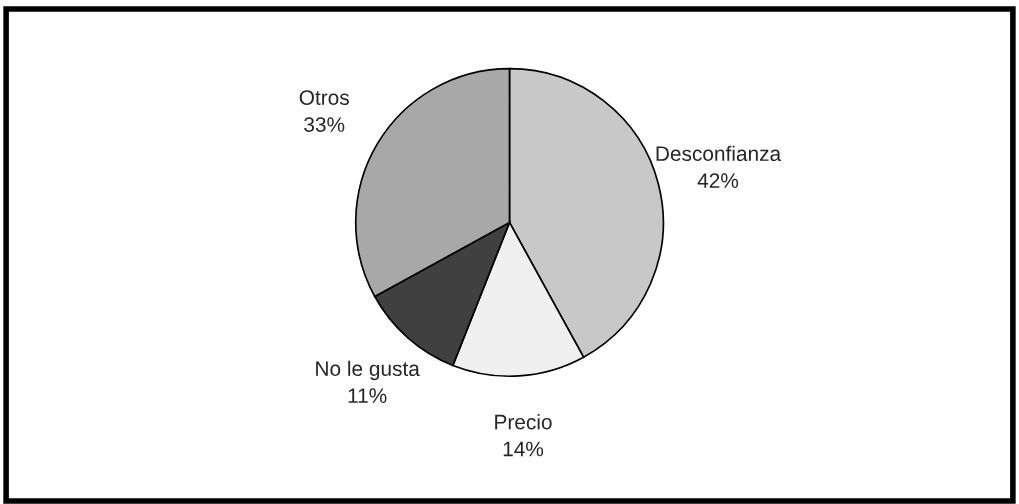  Describe the element at coordinates (718, 180) in the screenshot. I see `data-label: 42%` at that location.